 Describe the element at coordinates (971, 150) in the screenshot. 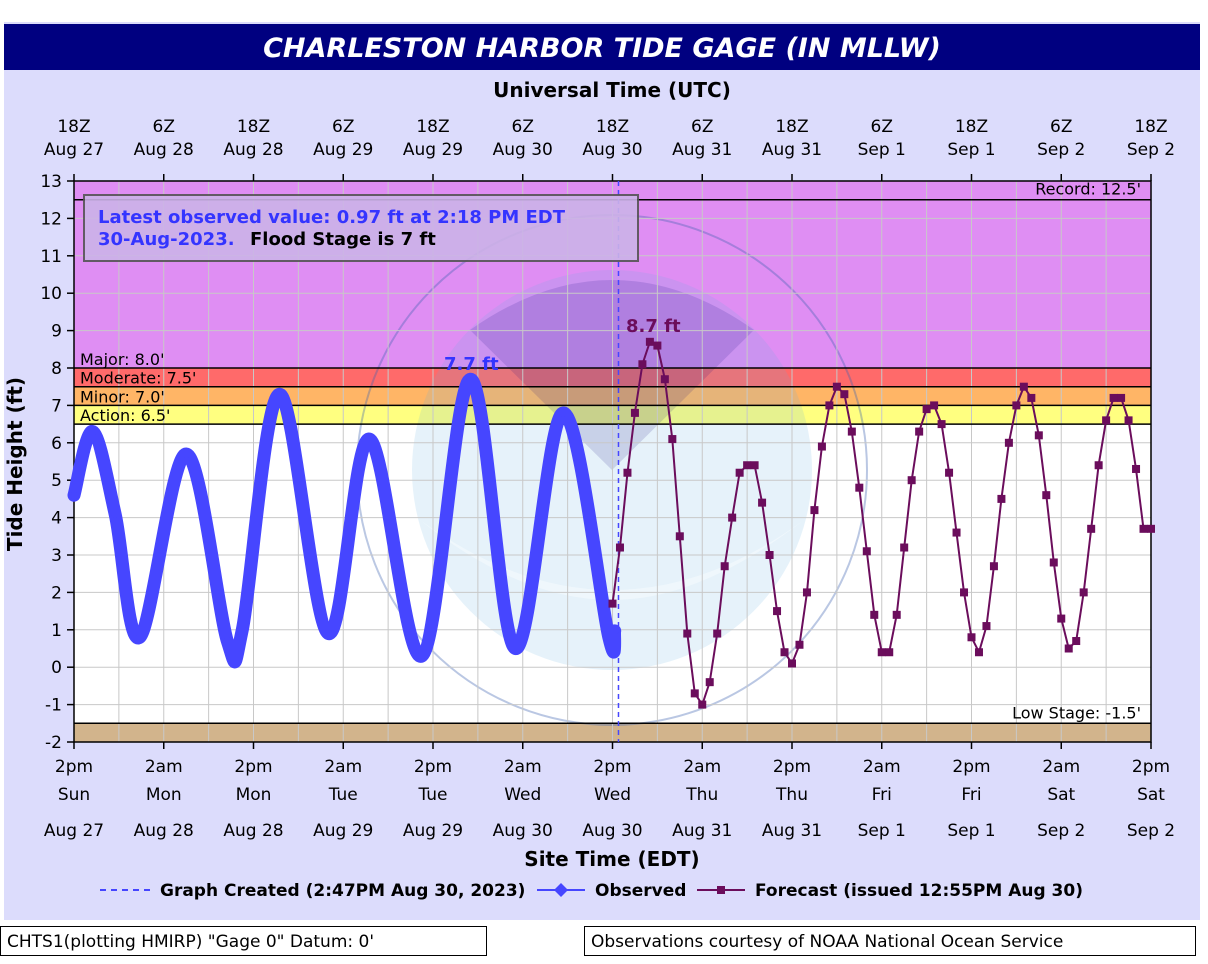

I see `top-tick-label-date: Sep 1` at that location.